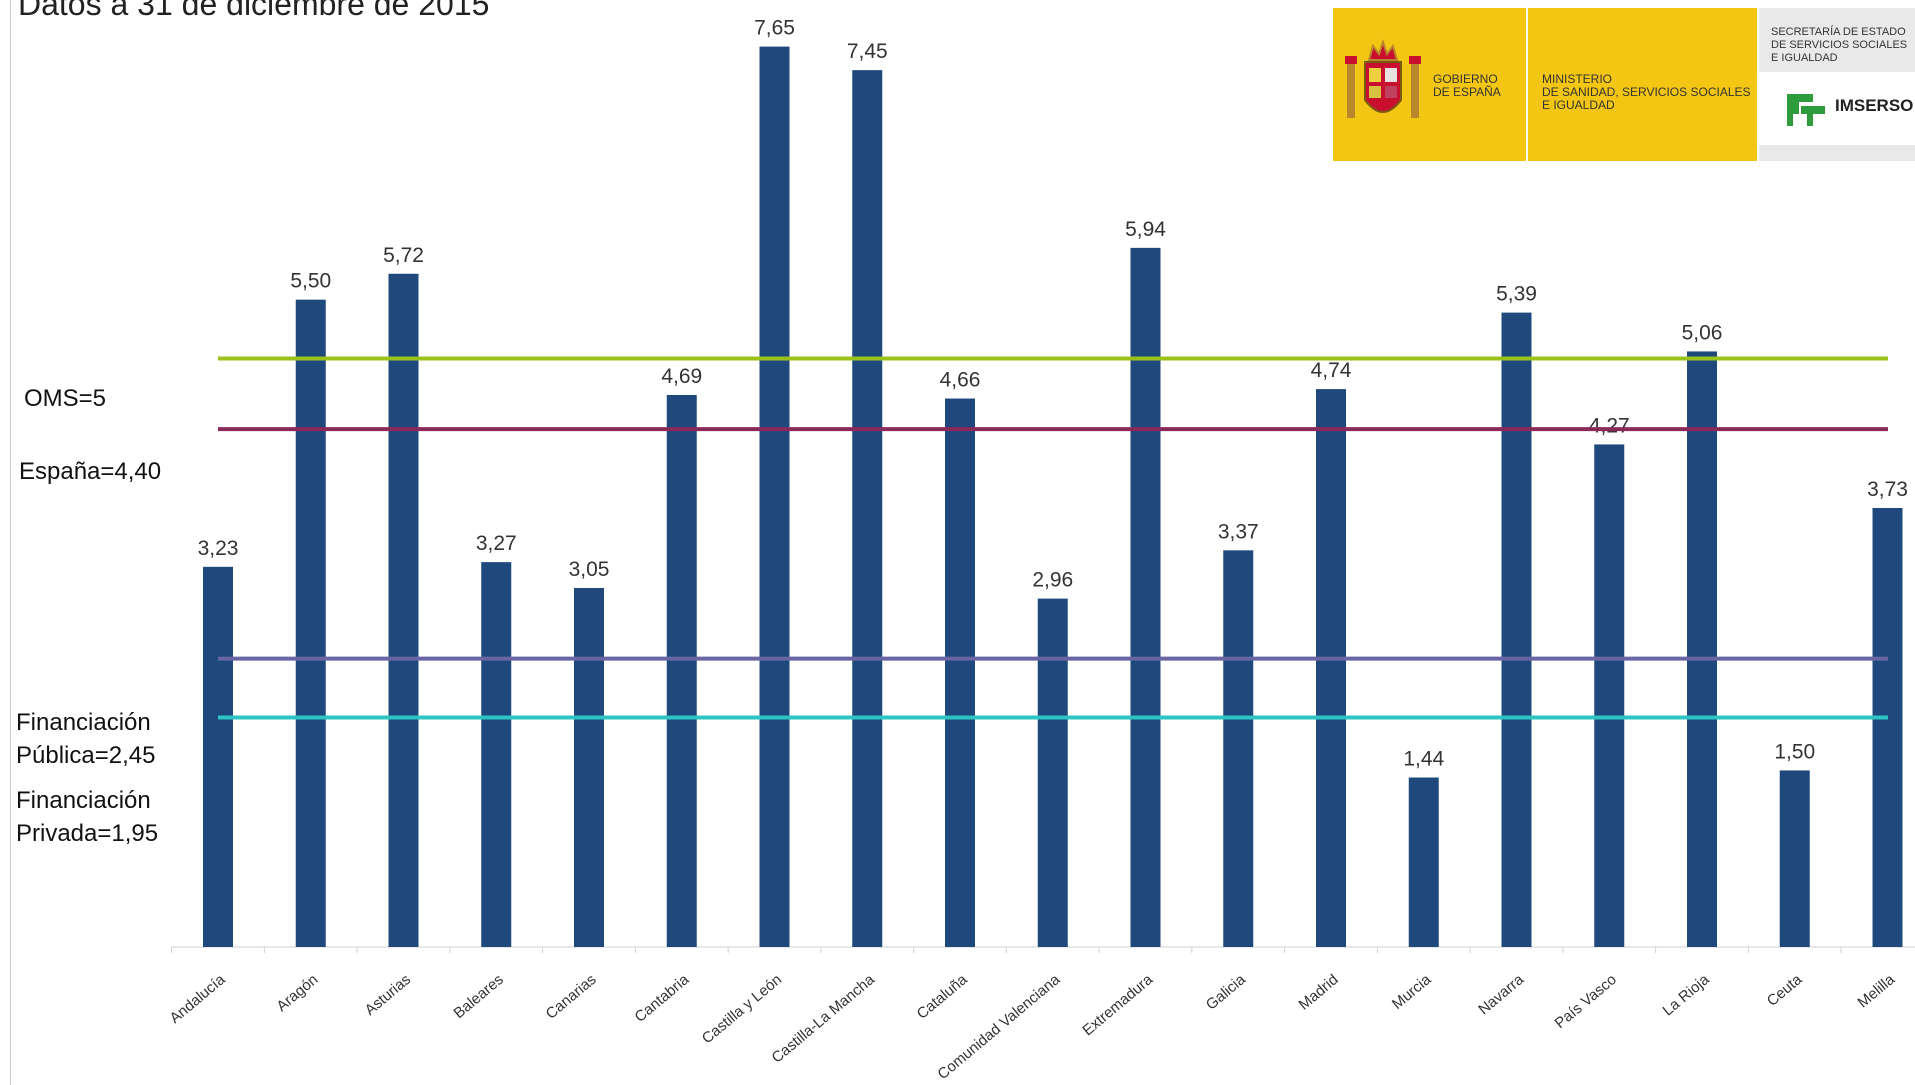 This screenshot has height=1085, width=1915. What do you see at coordinates (1501, 995) in the screenshot?
I see `category-label: Navarra` at bounding box center [1501, 995].